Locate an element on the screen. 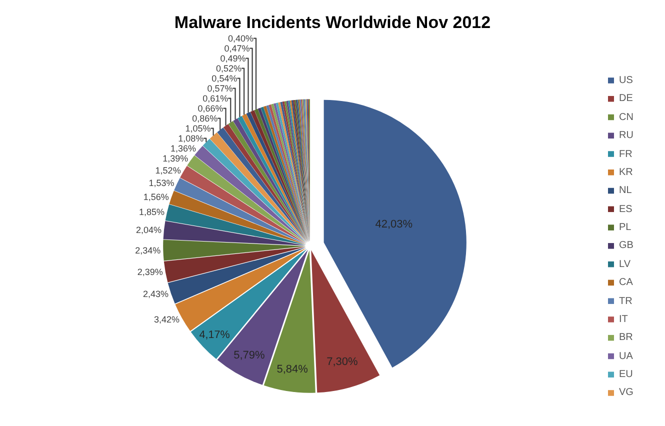 The image size is (665, 426). data-label: 7,30% is located at coordinates (342, 362).